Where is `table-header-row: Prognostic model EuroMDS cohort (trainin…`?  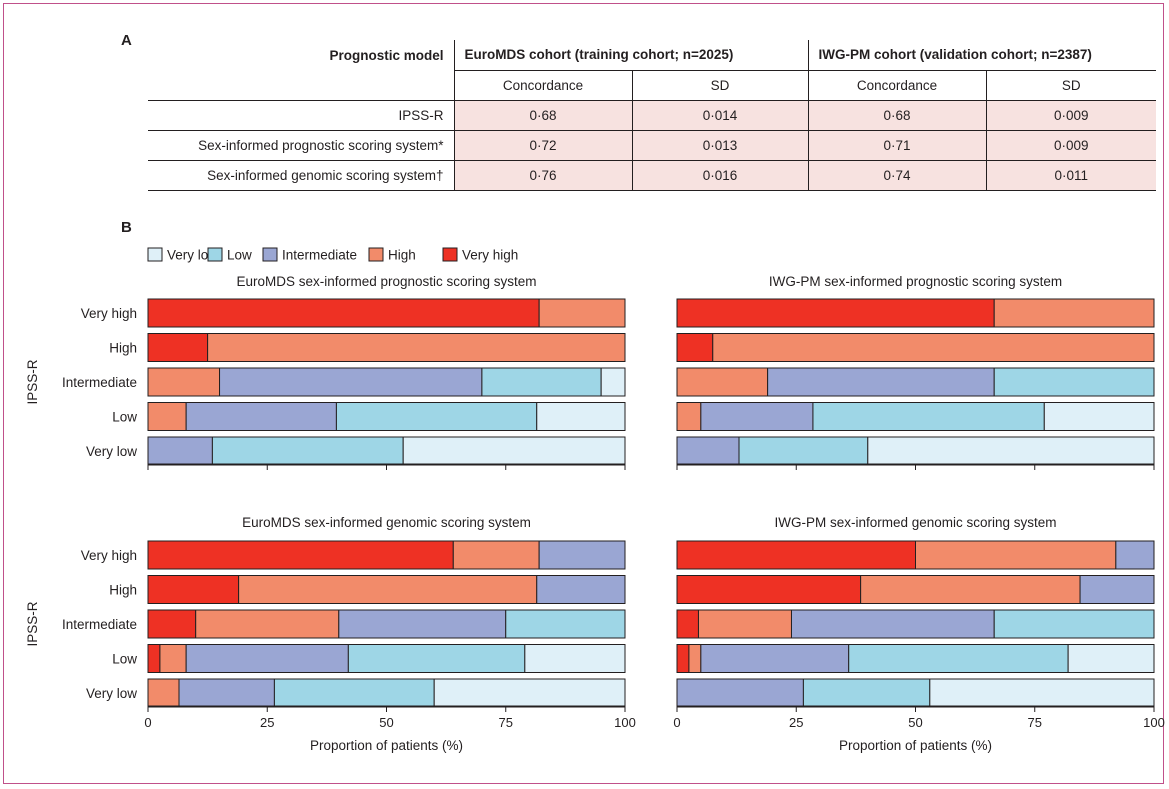
table-header-row: Prognostic model EuroMDS cohort (trainin… is located at coordinates (652, 55).